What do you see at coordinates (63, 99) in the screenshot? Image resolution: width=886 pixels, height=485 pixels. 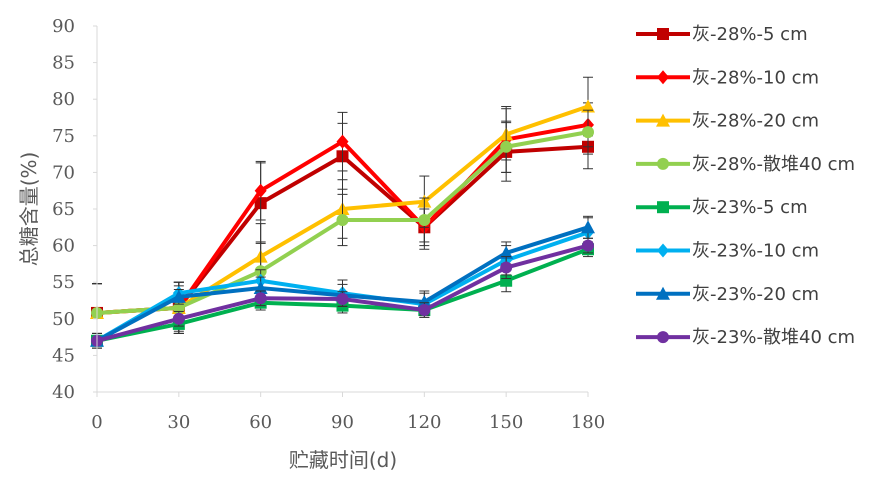 I see `y-tick-label: 80` at bounding box center [63, 99].